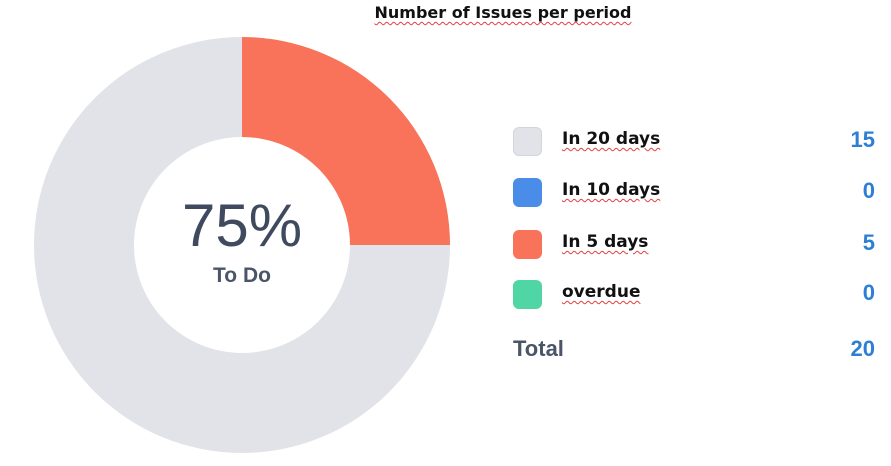 This screenshot has width=891, height=466. Describe the element at coordinates (601, 292) in the screenshot. I see `legend-label-overdue: overdue` at that location.